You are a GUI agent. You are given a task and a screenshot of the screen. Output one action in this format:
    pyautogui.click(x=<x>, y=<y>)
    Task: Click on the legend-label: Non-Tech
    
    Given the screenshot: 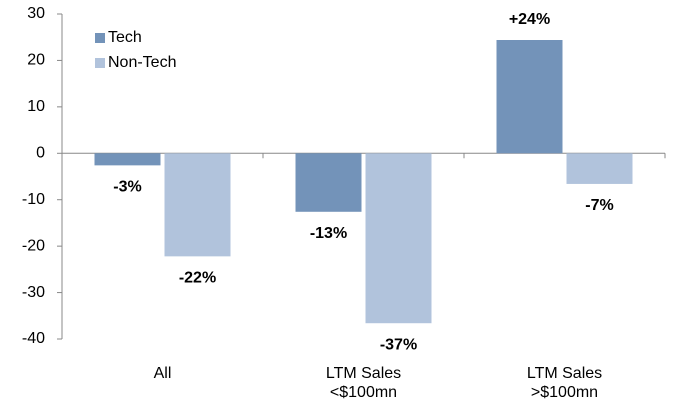 What is the action you would take?
    pyautogui.click(x=142, y=62)
    